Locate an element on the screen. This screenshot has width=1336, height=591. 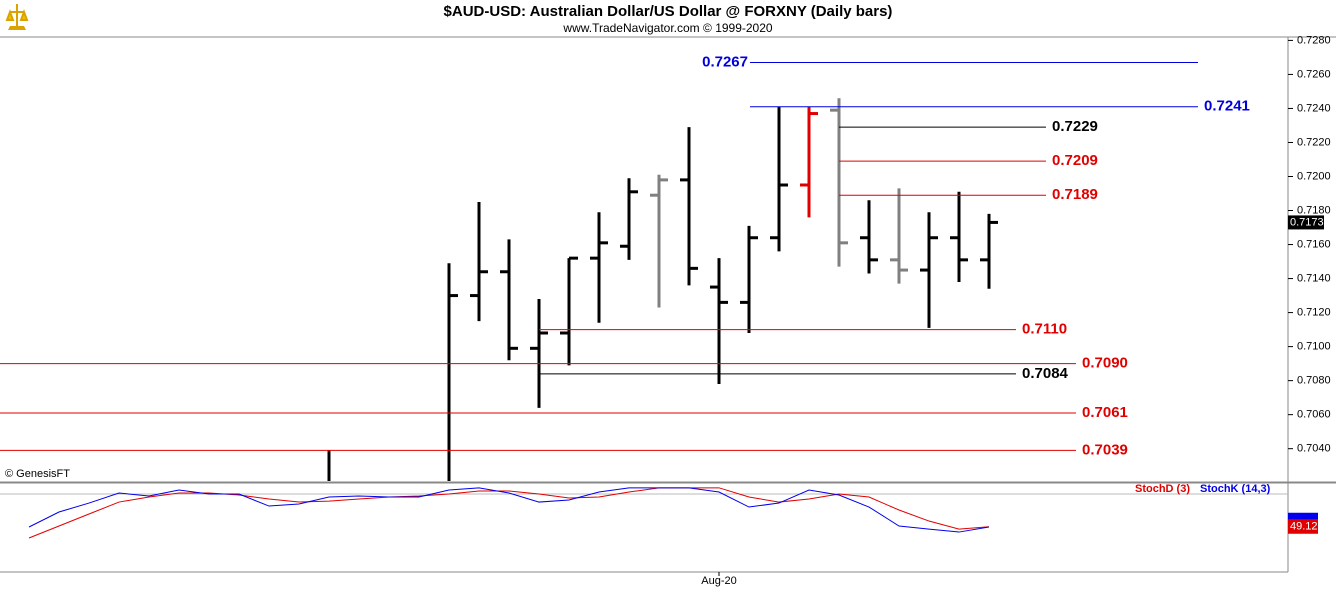
level-label: 0.7229 is located at coordinates (1075, 126).